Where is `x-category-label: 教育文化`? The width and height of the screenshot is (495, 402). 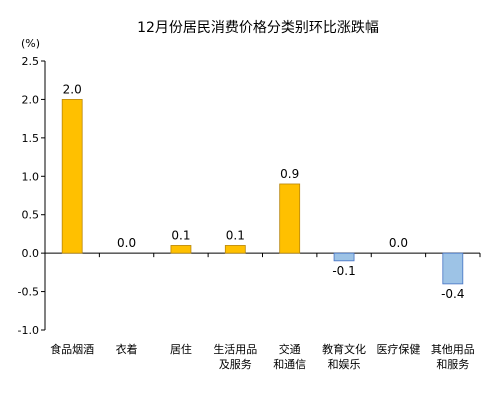
x-category-label: 教育文化 is located at coordinates (344, 349).